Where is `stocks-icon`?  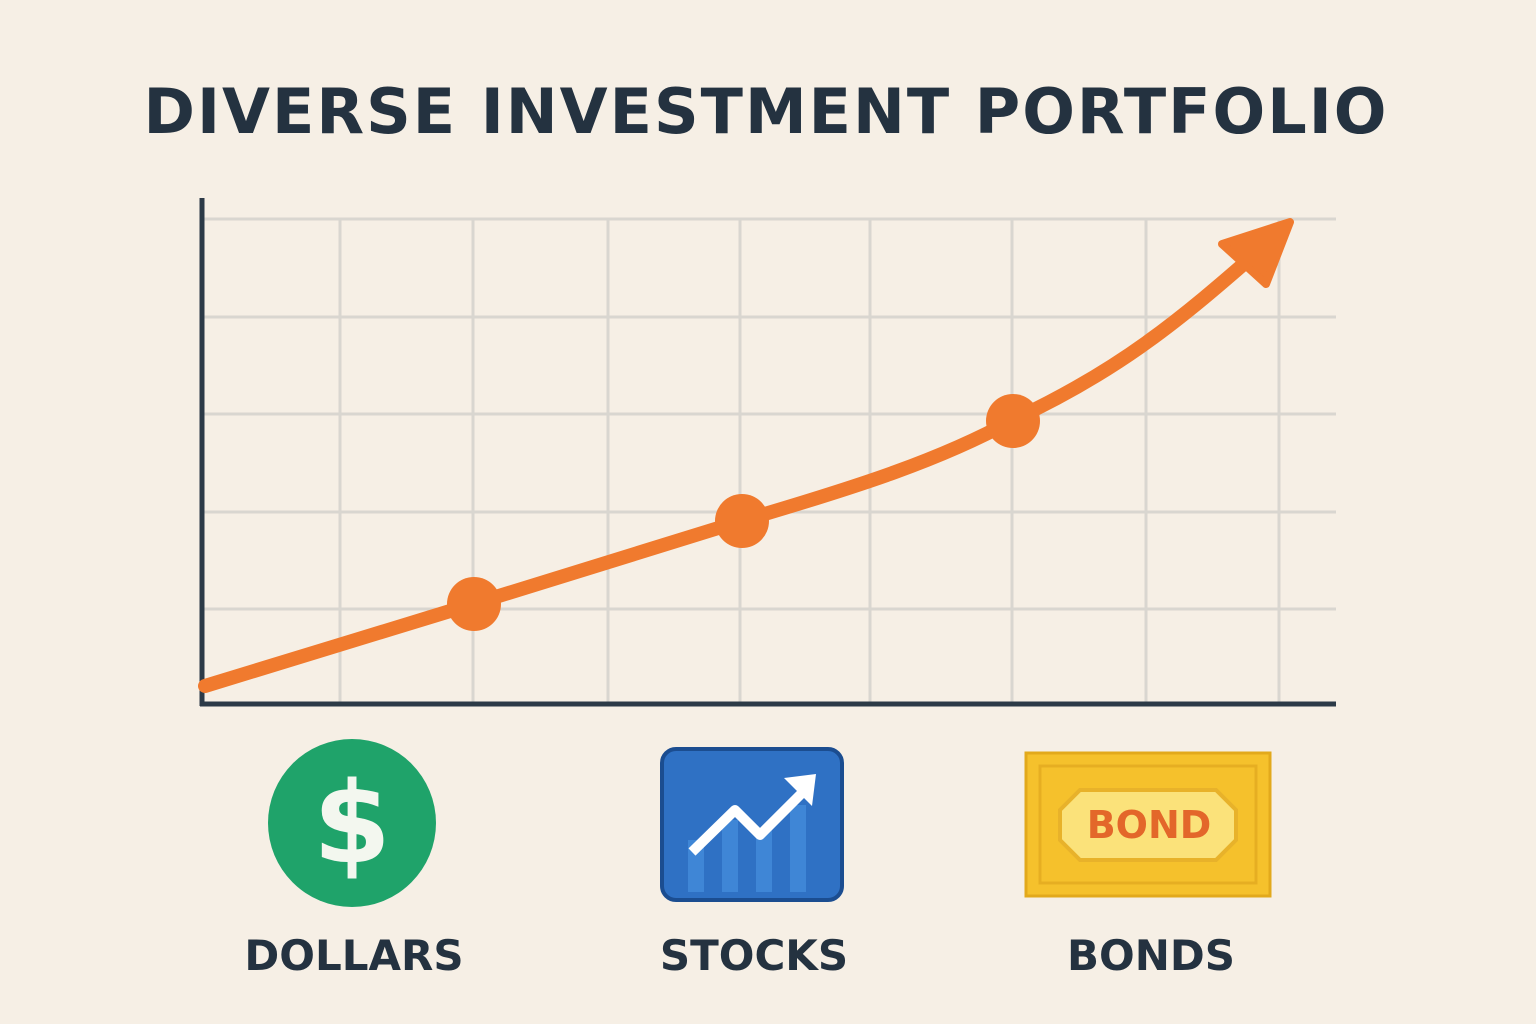
stocks-icon is located at coordinates (752, 824).